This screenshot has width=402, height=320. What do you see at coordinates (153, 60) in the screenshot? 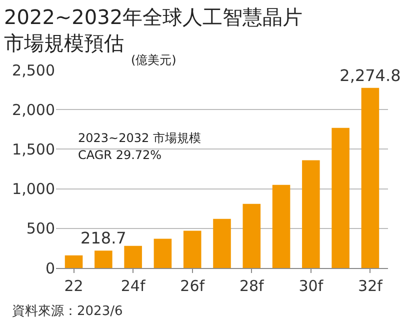
I see `chart-subtitle: (億美元)` at bounding box center [153, 60].